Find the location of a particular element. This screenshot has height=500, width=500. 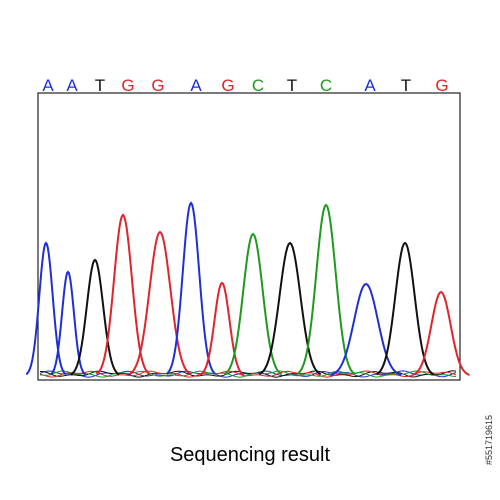

image-id: #551719615 is located at coordinates (489, 440).